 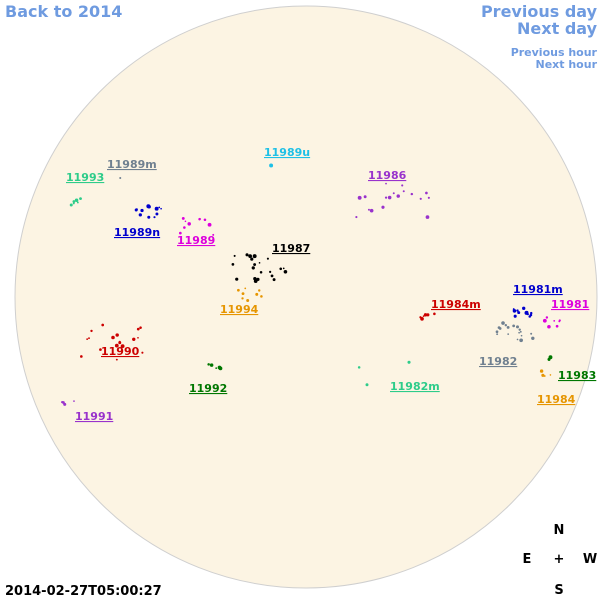 What do you see at coordinates (287, 152) in the screenshot?
I see `region-label: 11989u` at bounding box center [287, 152].